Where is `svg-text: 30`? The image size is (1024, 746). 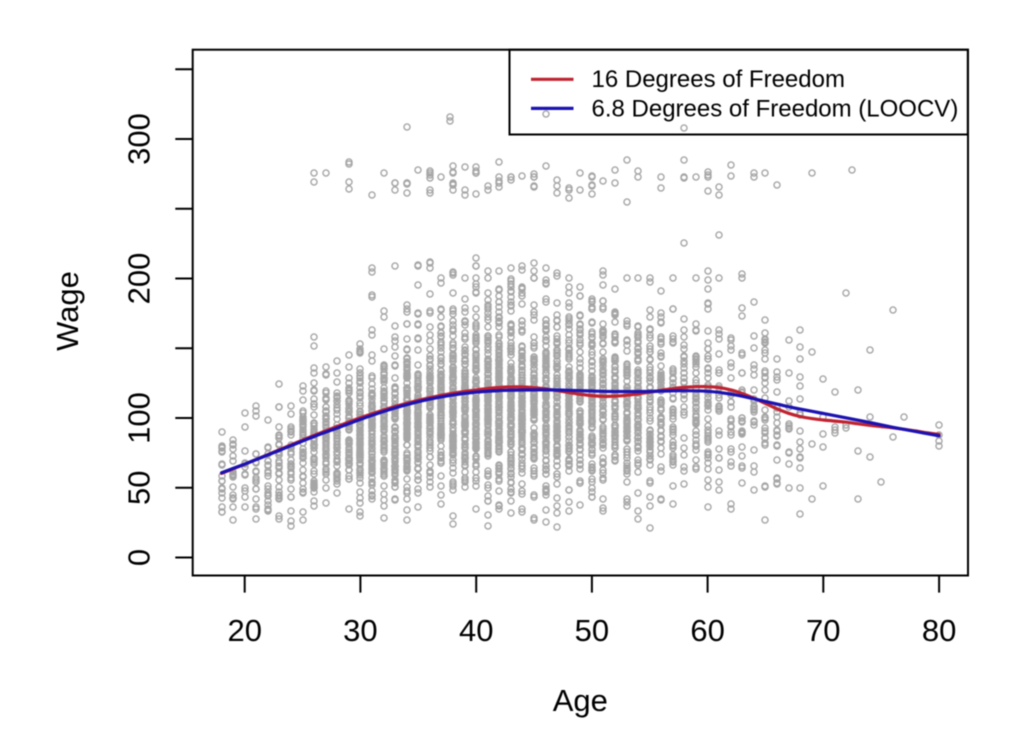 svg-text: 30 is located at coordinates (360, 630).